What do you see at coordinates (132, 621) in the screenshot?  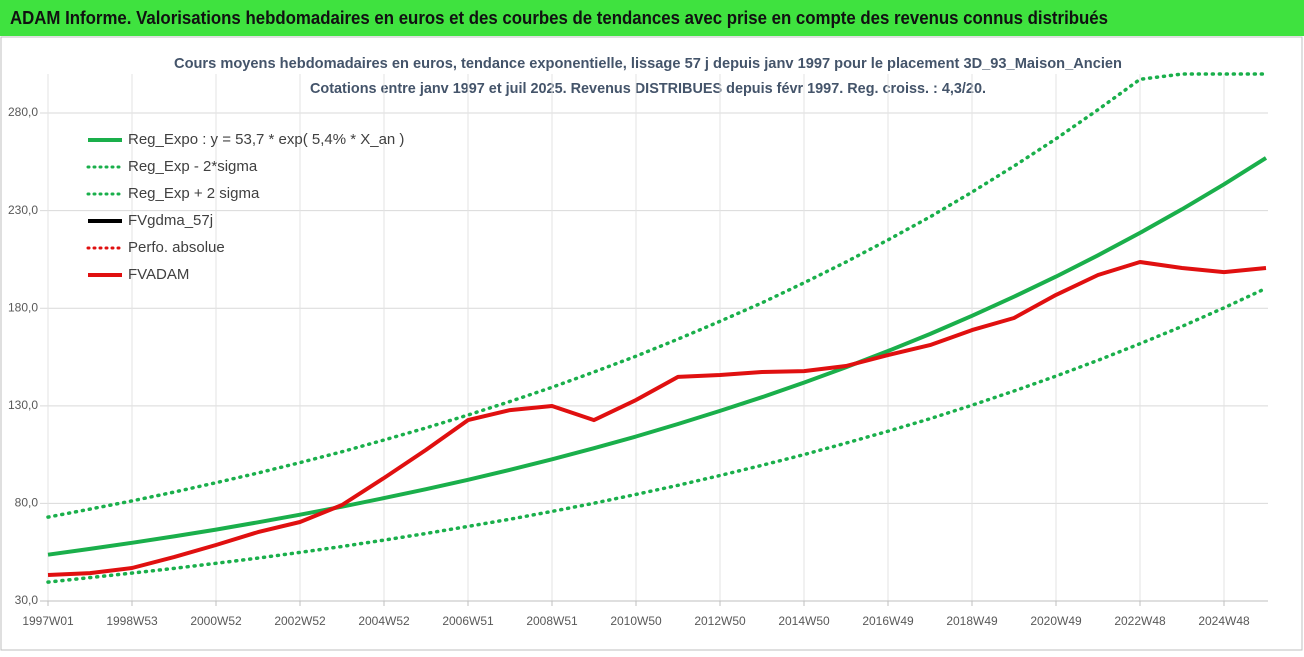 I see `x-tick-label: 1998W53` at bounding box center [132, 621].